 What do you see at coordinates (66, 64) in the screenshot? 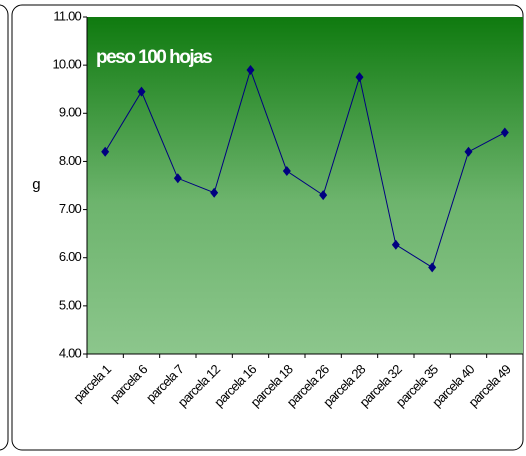
I see `y-tick-label: 10.00` at bounding box center [66, 64].